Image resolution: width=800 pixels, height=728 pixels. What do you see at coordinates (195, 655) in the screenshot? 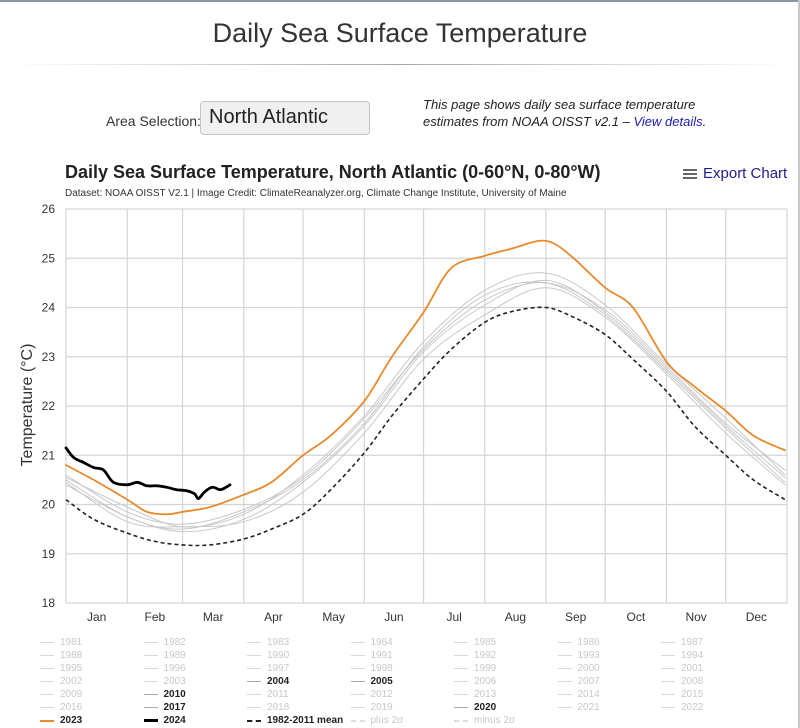
I see `legend-item: 1989` at bounding box center [195, 655].